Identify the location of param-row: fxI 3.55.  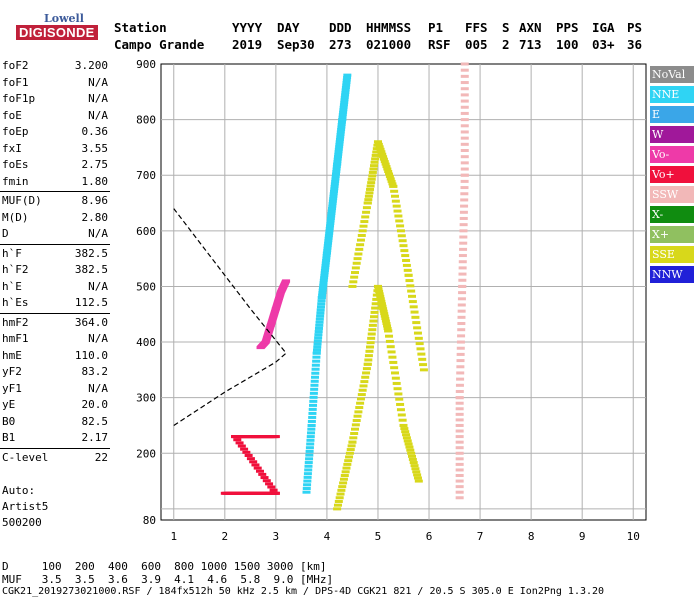
(55, 149).